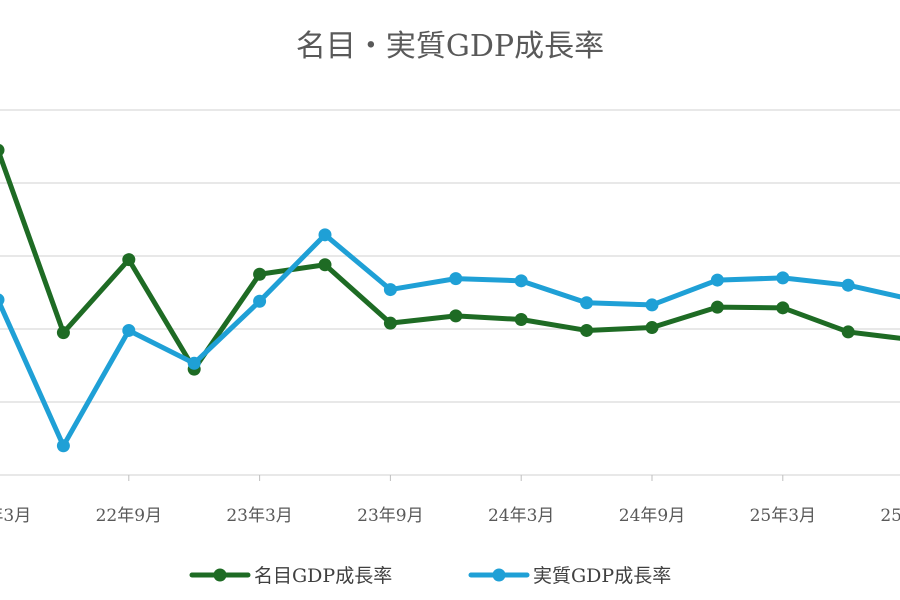  Describe the element at coordinates (602, 576) in the screenshot. I see `legend-label: 実質GDP成長率` at that location.